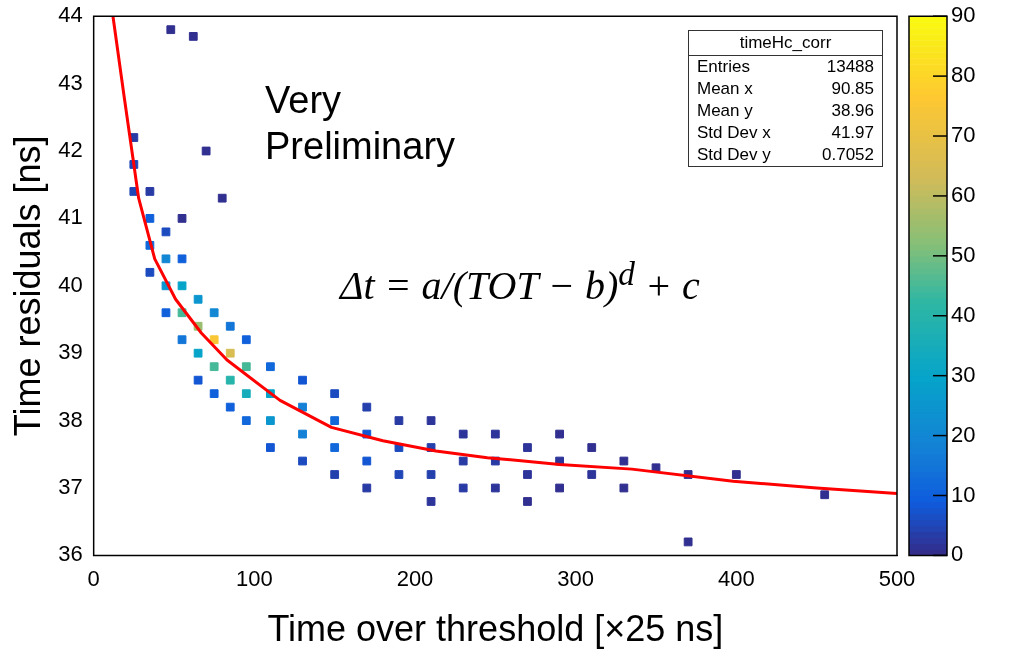 The height and width of the screenshot is (665, 1012). What do you see at coordinates (27, 286) in the screenshot?
I see `y-axis-title: Time residuals [ns]` at bounding box center [27, 286].